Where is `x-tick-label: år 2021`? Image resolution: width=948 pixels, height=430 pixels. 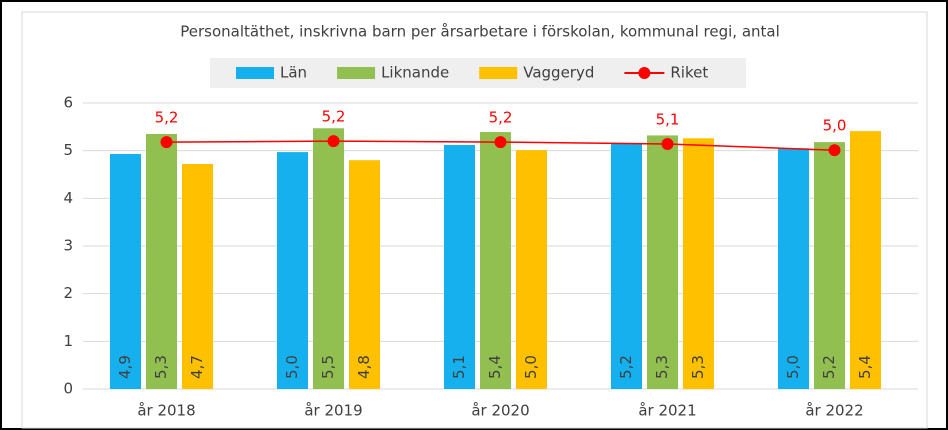 x-tick-label: år 2021 is located at coordinates (667, 411).